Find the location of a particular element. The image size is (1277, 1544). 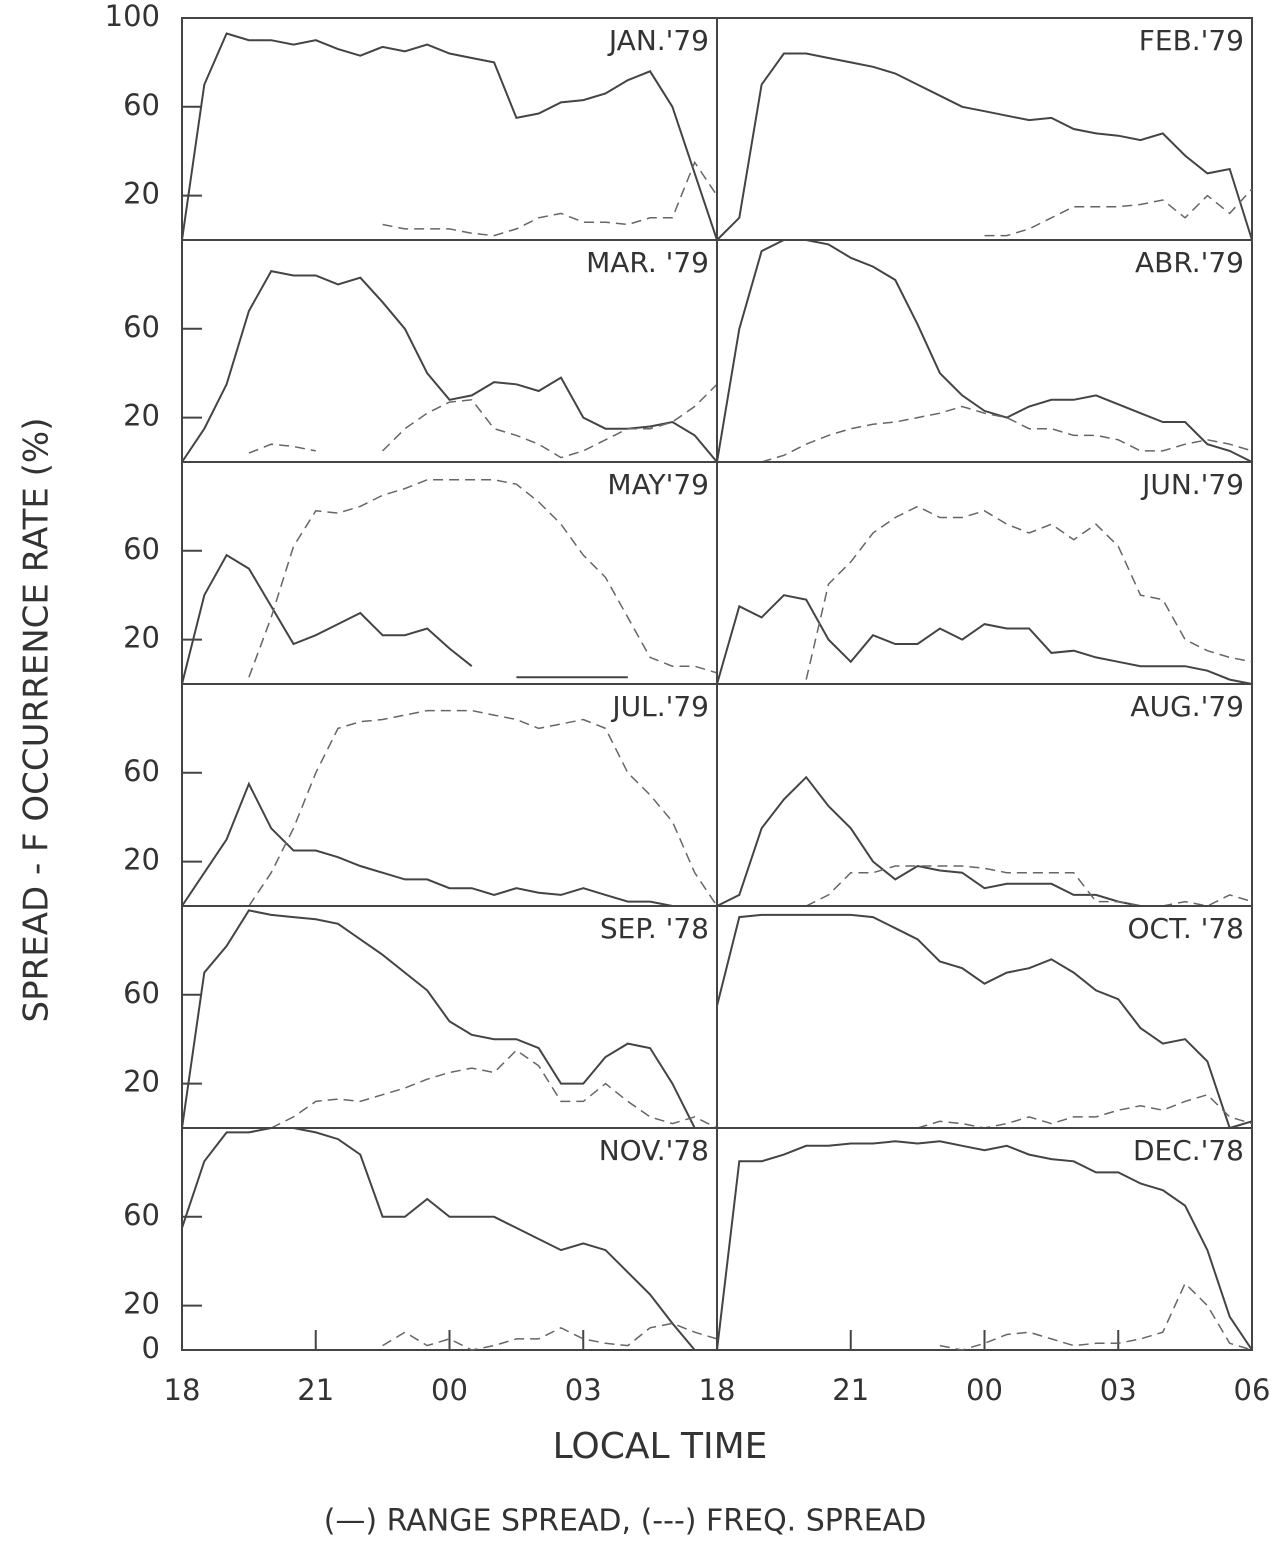

y-tick-label: 0 is located at coordinates (151, 1348).